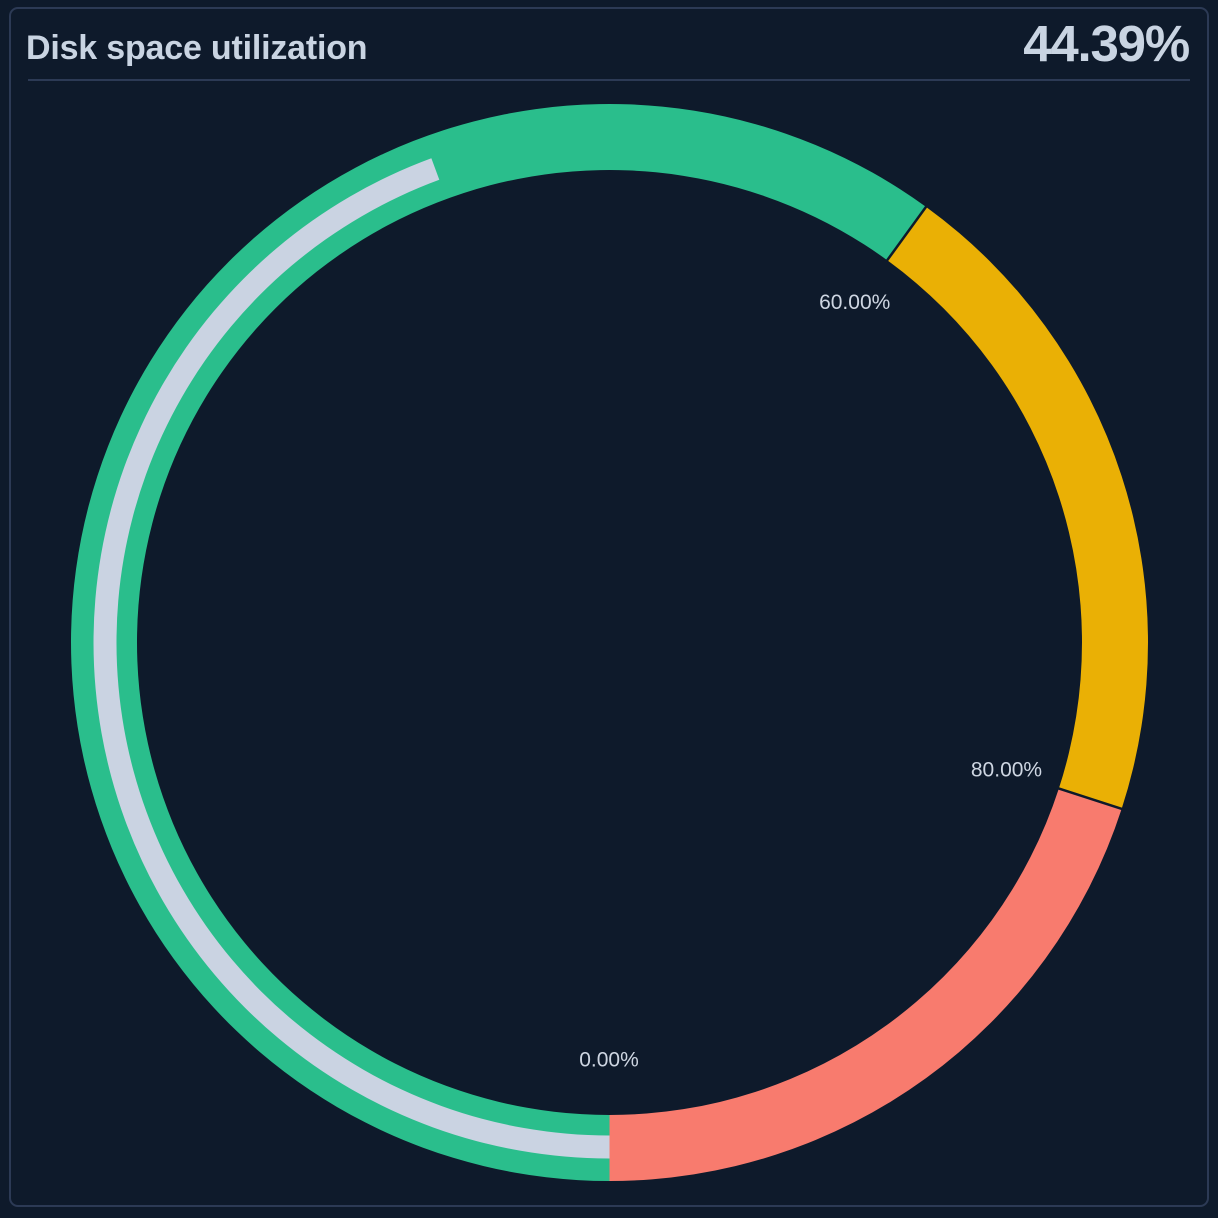  What do you see at coordinates (854, 302) in the screenshot?
I see `svg-text: 60.00%` at bounding box center [854, 302].